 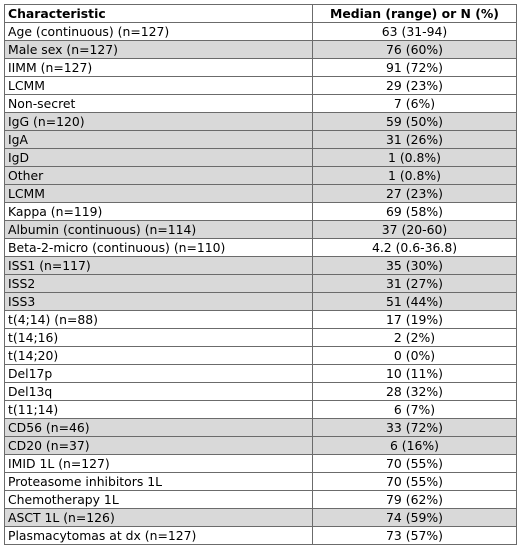 I want to click on table-row: IgA 31 (26%), so click(x=260, y=139).